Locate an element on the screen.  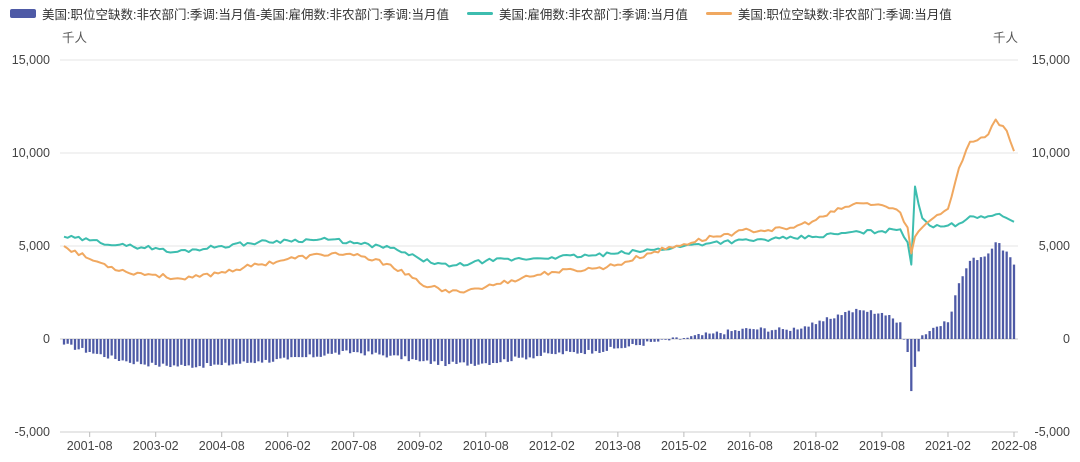
x-tick-label: 2019-08 is located at coordinates (882, 446).